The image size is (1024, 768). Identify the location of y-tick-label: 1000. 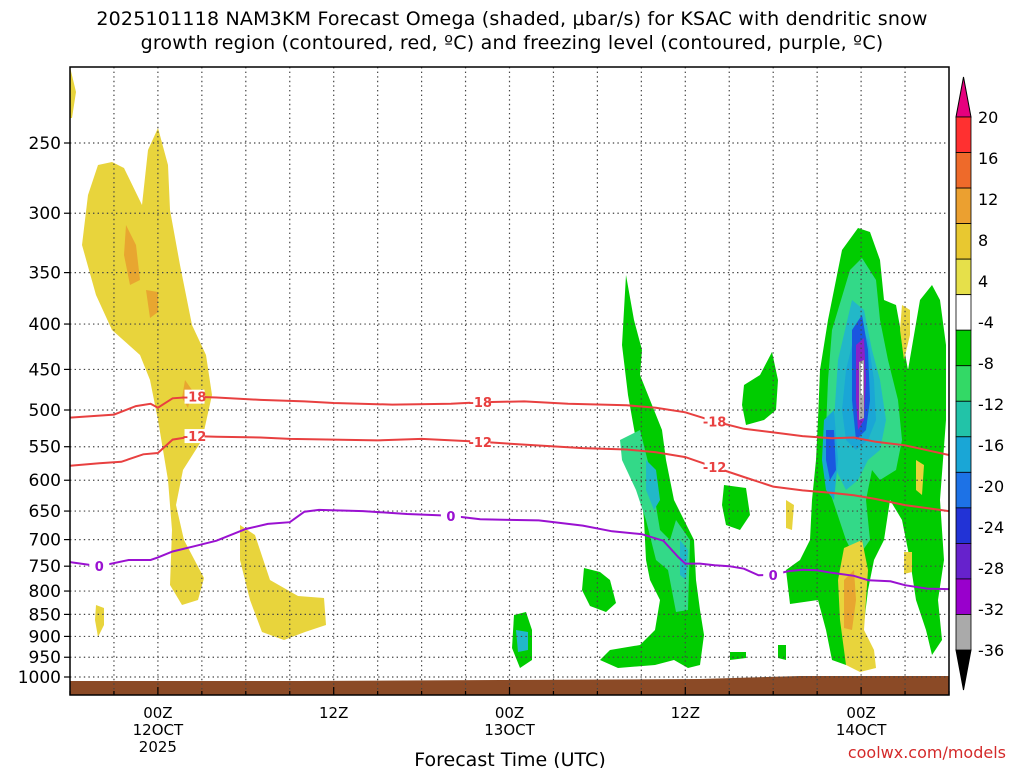
(39, 678).